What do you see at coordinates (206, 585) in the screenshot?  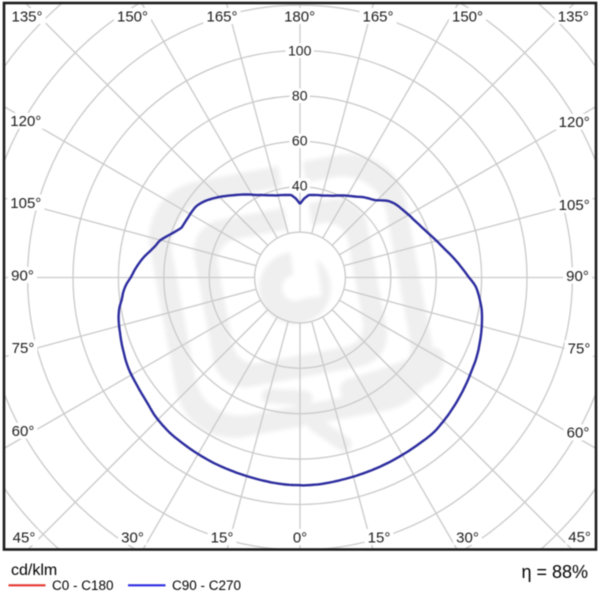 I see `svg-text: C90 - C270` at bounding box center [206, 585].